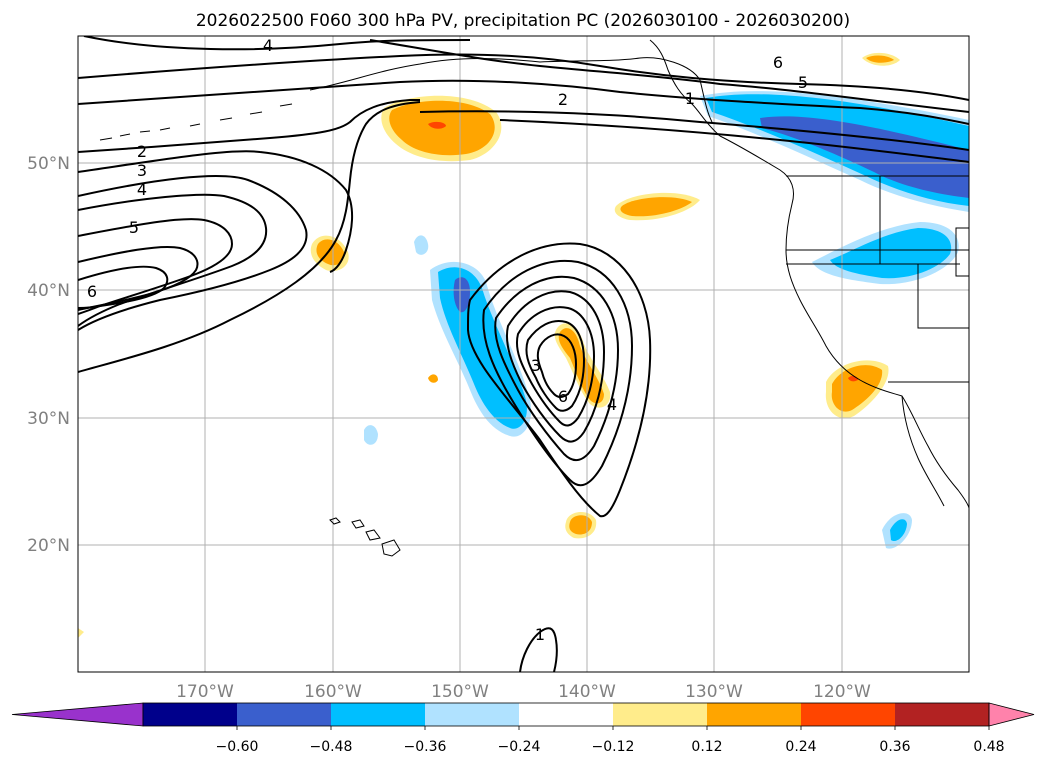  I want to click on precip-negative-south, so click(371, 435).